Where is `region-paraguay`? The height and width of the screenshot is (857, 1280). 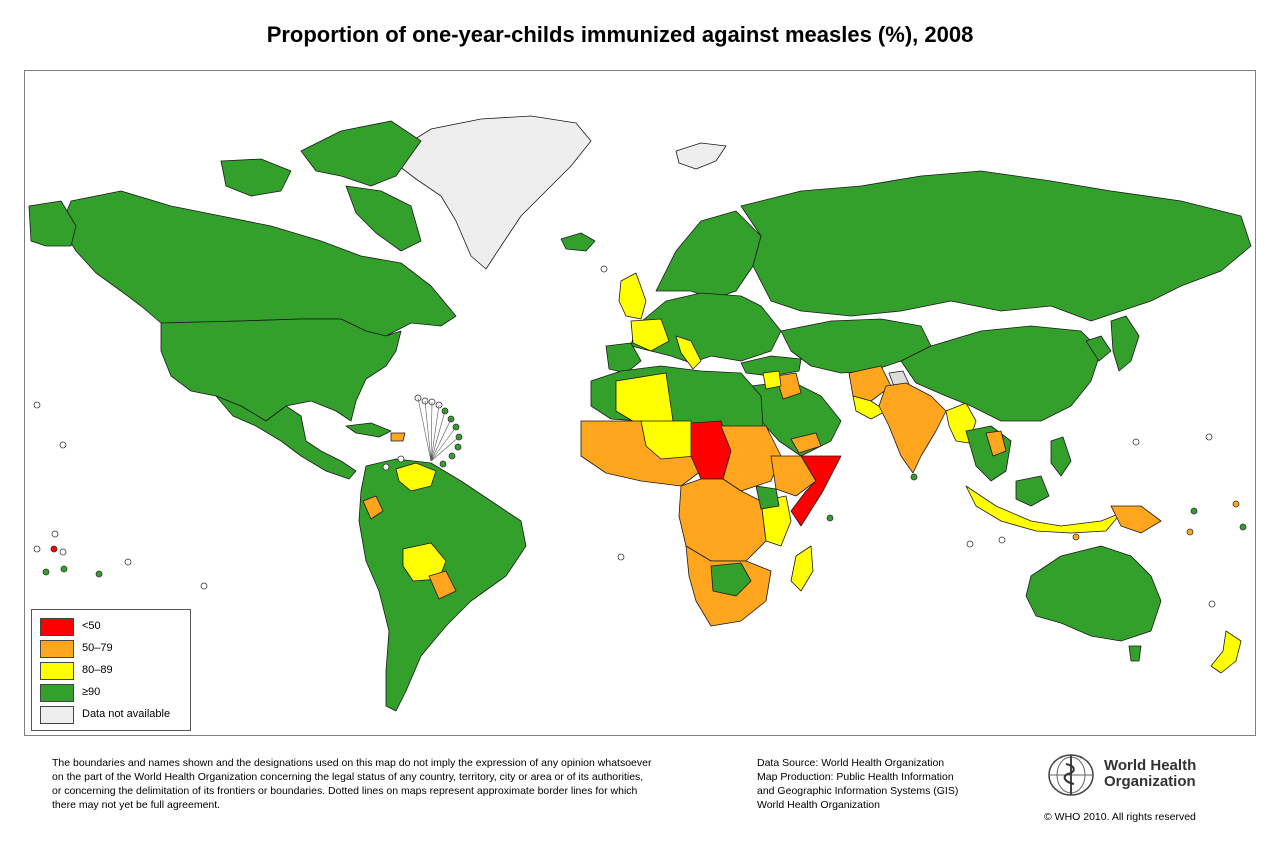
region-paraguay is located at coordinates (442, 585).